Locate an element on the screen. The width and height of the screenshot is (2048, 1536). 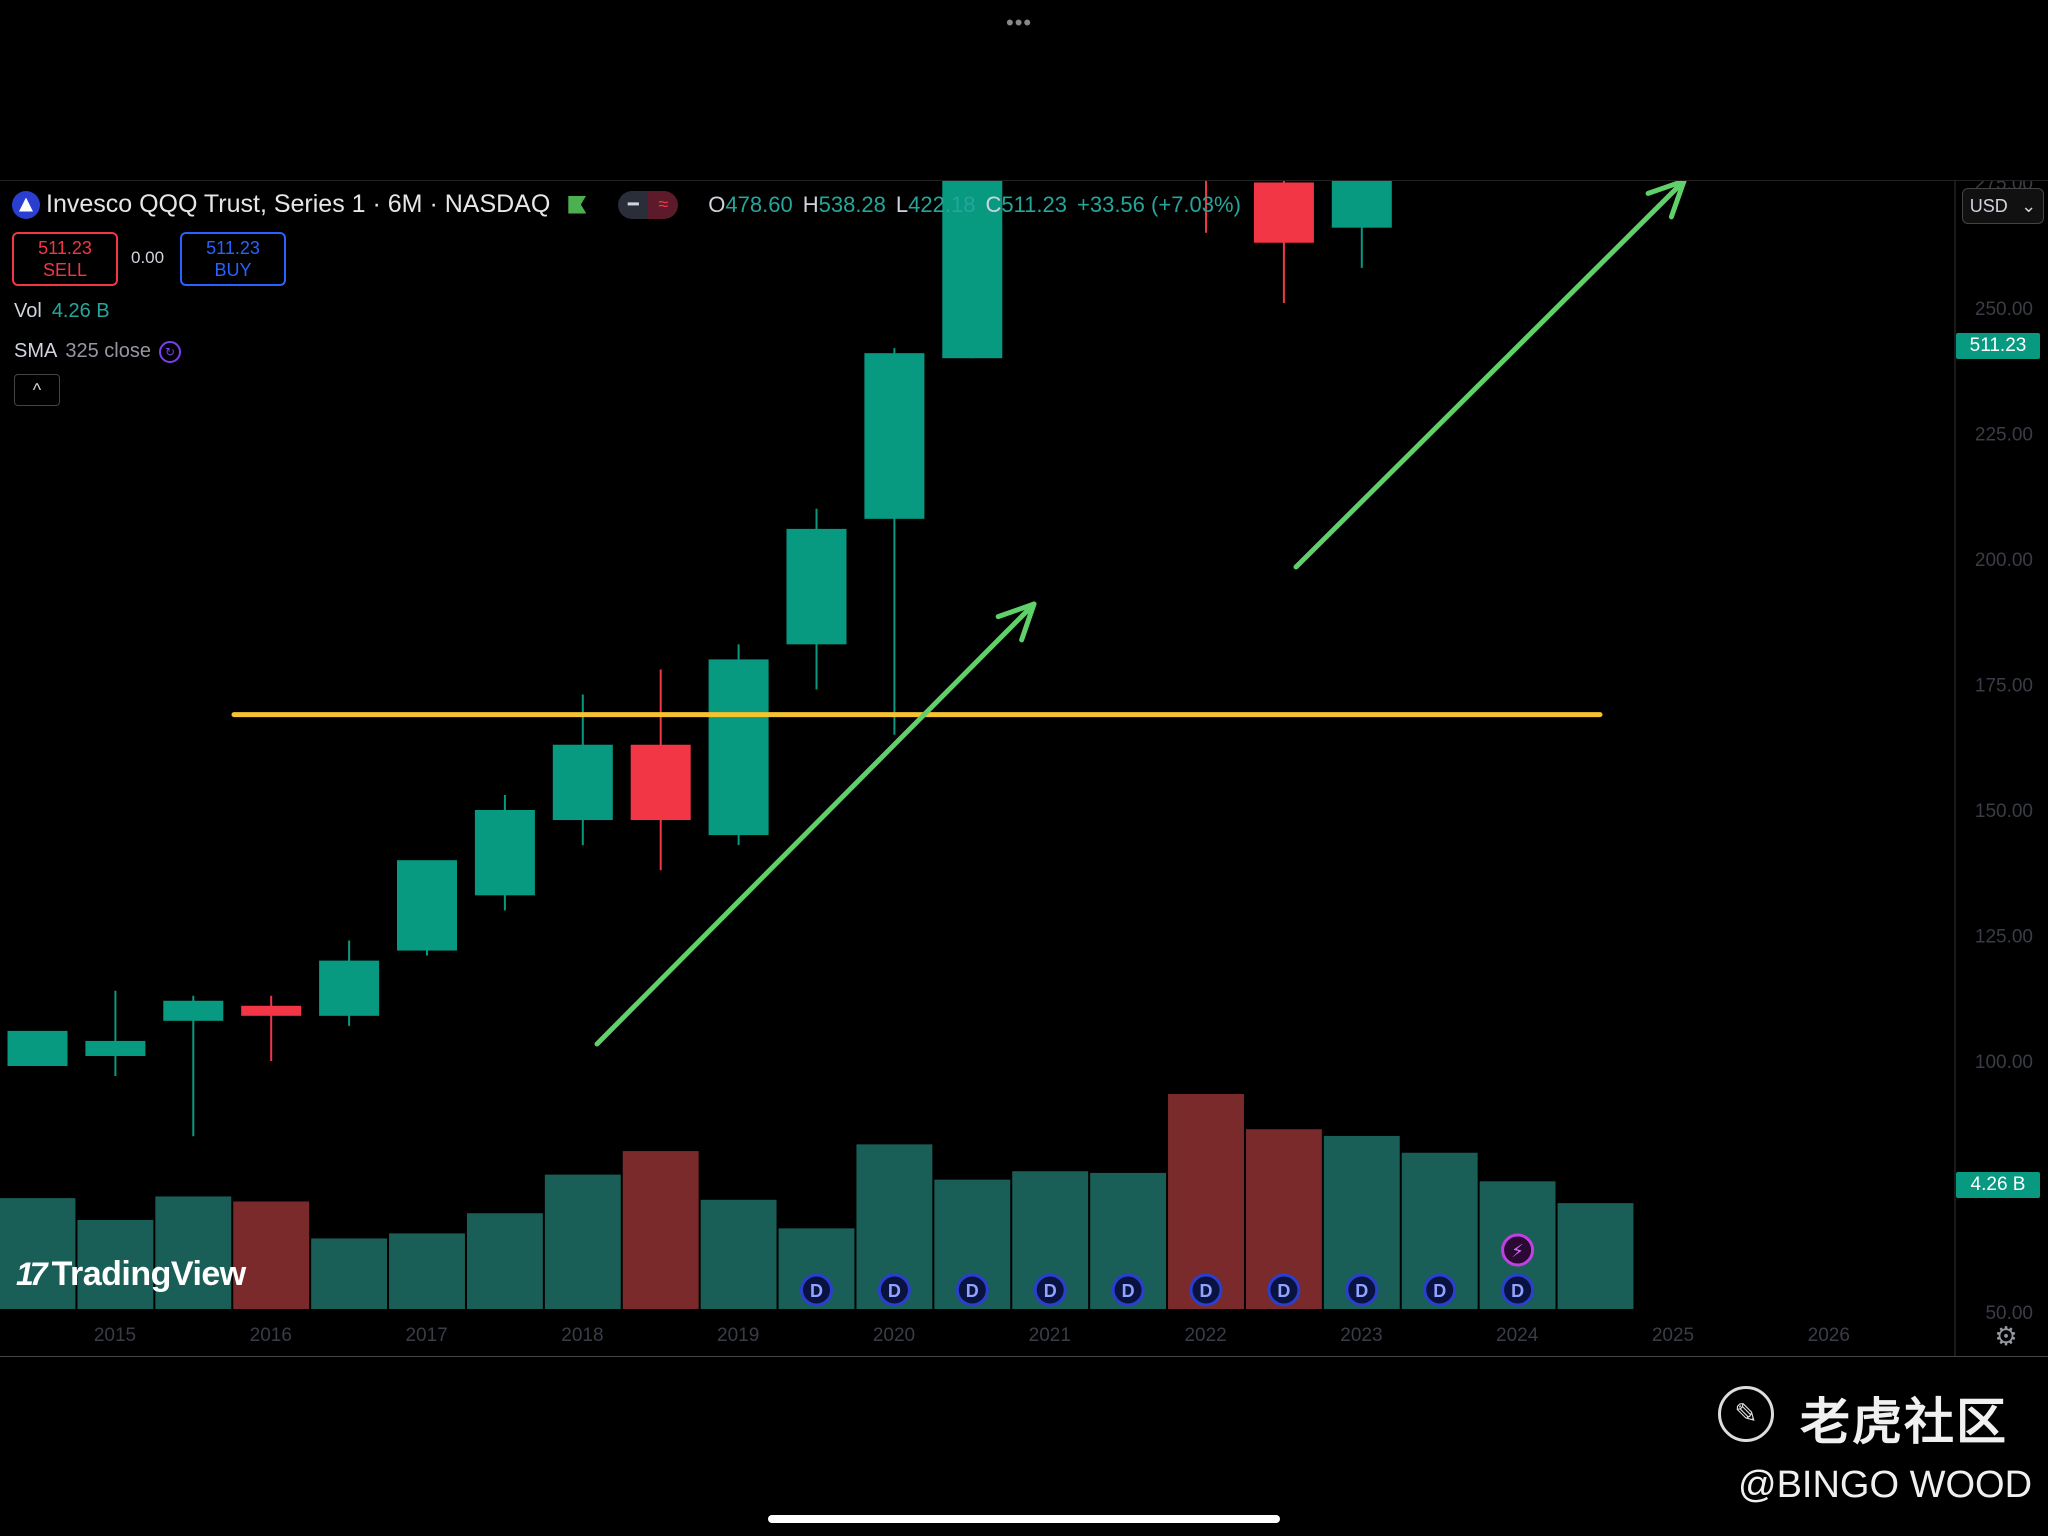
last-price-label: 511.23 is located at coordinates (1998, 346).